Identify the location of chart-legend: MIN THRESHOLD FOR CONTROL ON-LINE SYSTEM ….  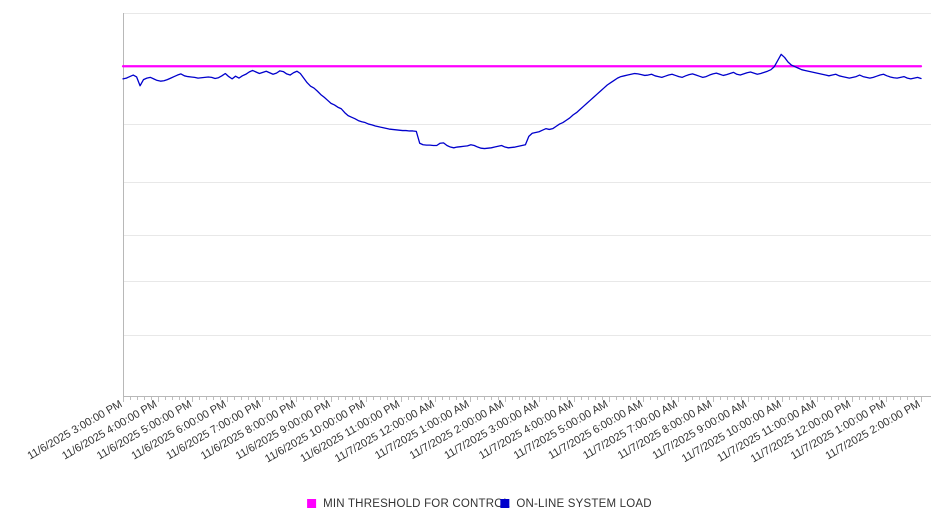
(479, 504).